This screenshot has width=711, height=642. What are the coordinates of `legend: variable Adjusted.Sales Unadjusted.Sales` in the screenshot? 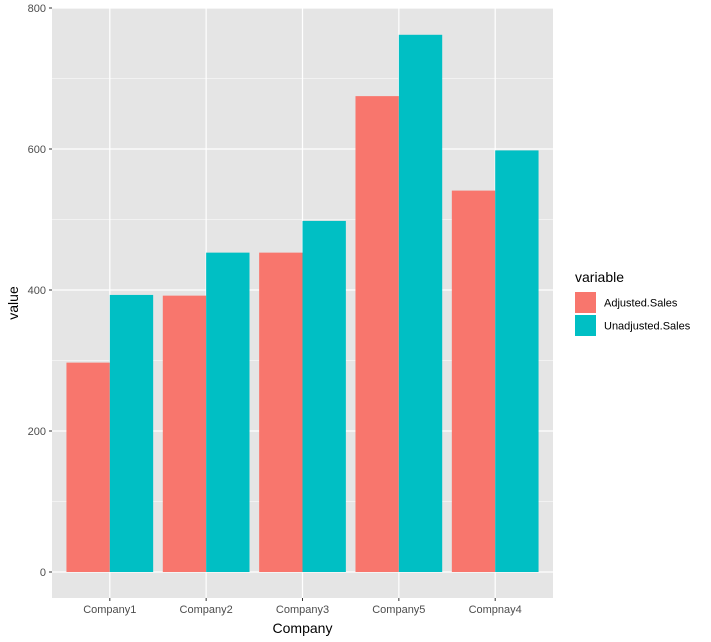 It's located at (633, 302).